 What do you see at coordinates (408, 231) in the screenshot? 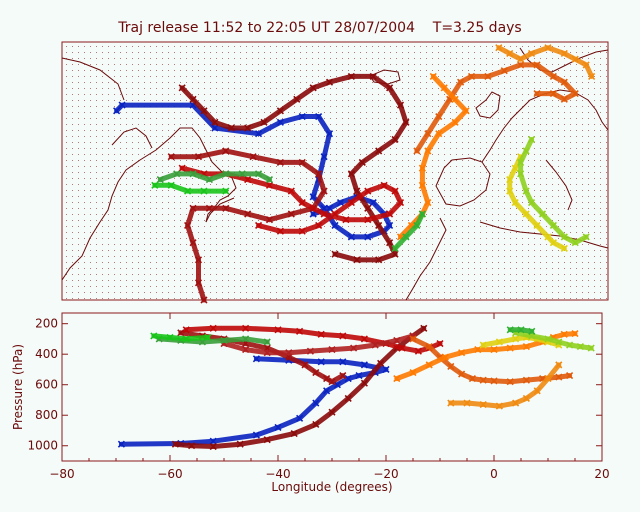
I see `map-series-11-track` at bounding box center [408, 231].